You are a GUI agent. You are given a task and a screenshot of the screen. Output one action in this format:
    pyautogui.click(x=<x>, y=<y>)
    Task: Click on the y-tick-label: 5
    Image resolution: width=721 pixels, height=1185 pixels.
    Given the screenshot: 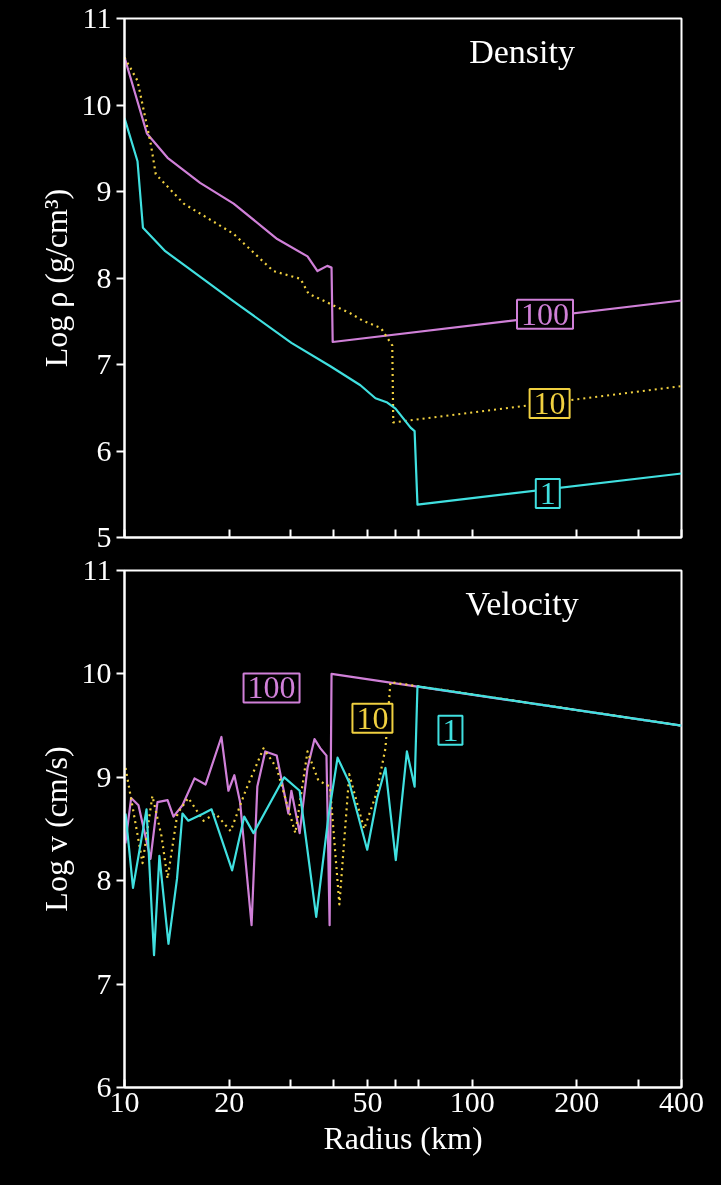 What is the action you would take?
    pyautogui.click(x=104, y=536)
    